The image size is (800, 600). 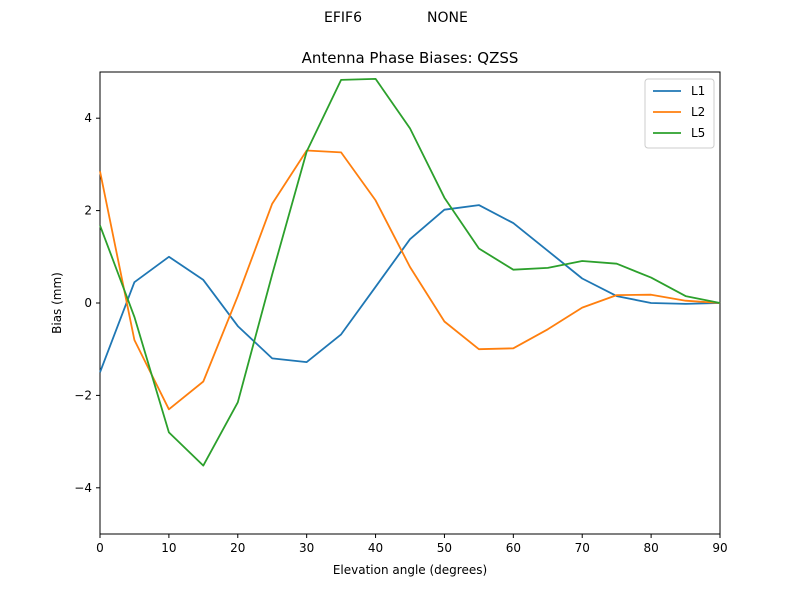 I want to click on legend-box, so click(x=679, y=113).